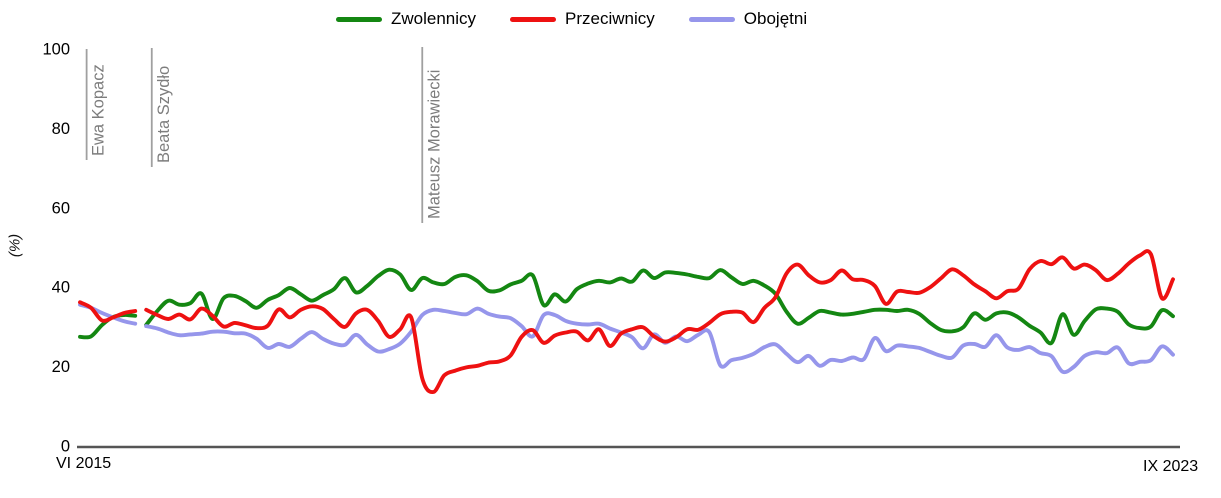  I want to click on legend-item-obojetni: Obojętni, so click(748, 19).